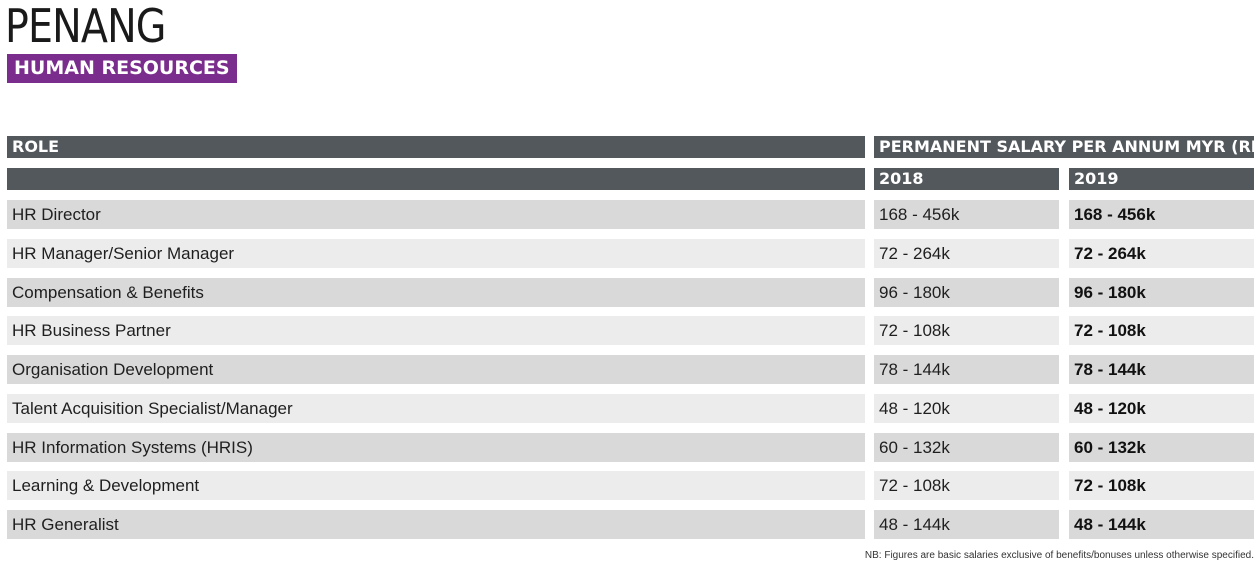 This screenshot has width=1259, height=567. Describe the element at coordinates (966, 179) in the screenshot. I see `year-2018-header: 2018` at that location.